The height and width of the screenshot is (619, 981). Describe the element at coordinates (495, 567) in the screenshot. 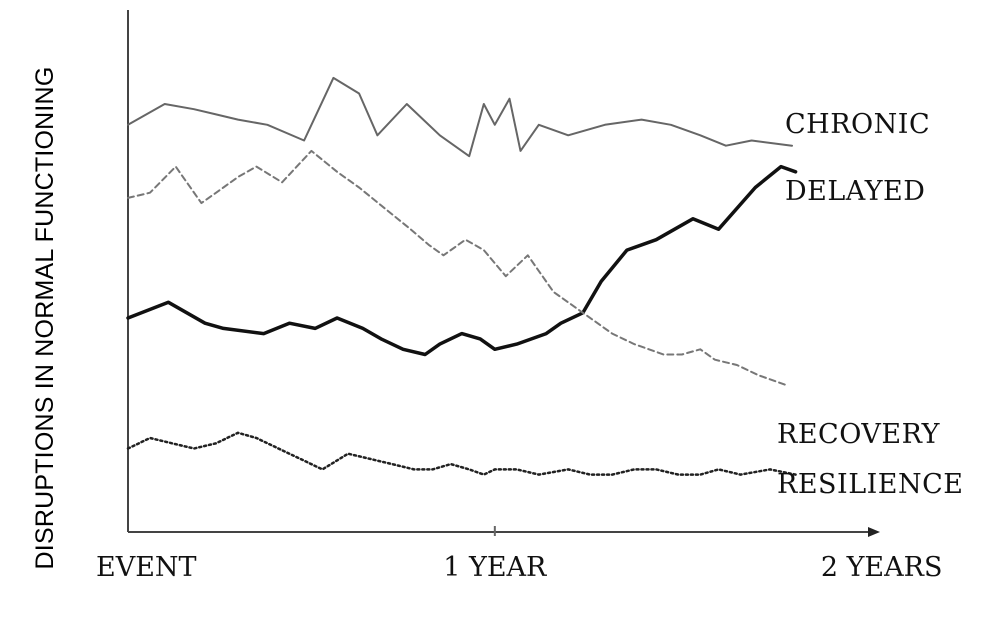

I see `x-tick-label: 1 YEAR` at that location.